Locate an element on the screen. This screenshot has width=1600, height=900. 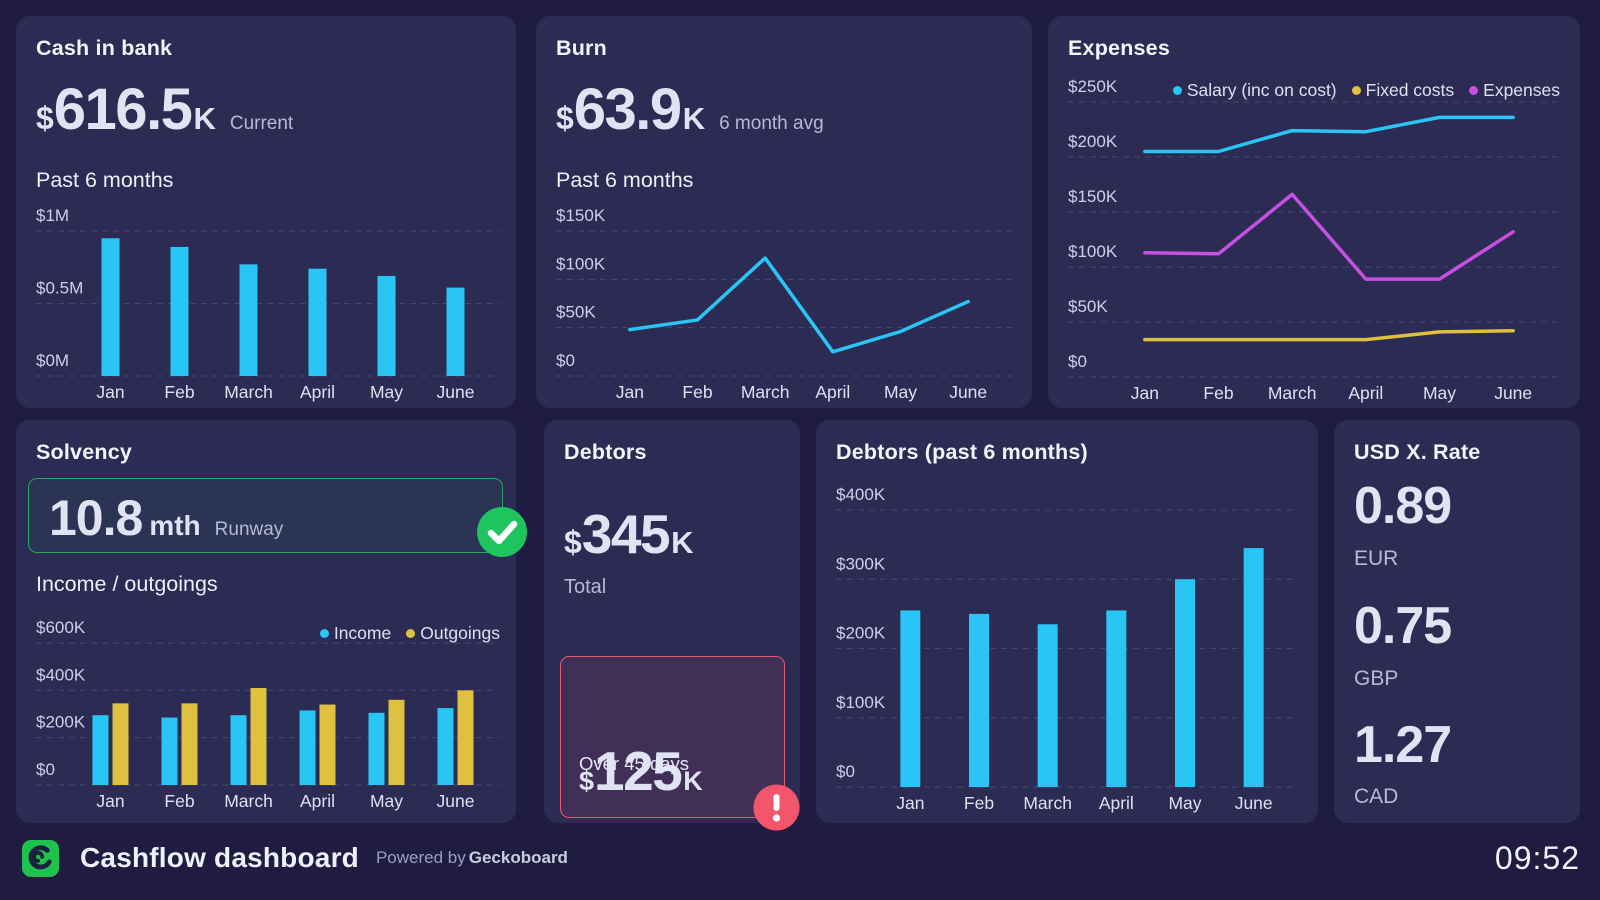
income-outgoings-chart: $0 $200K $400K $600K Jan Feb March April May June is located at coordinates (268, 714).